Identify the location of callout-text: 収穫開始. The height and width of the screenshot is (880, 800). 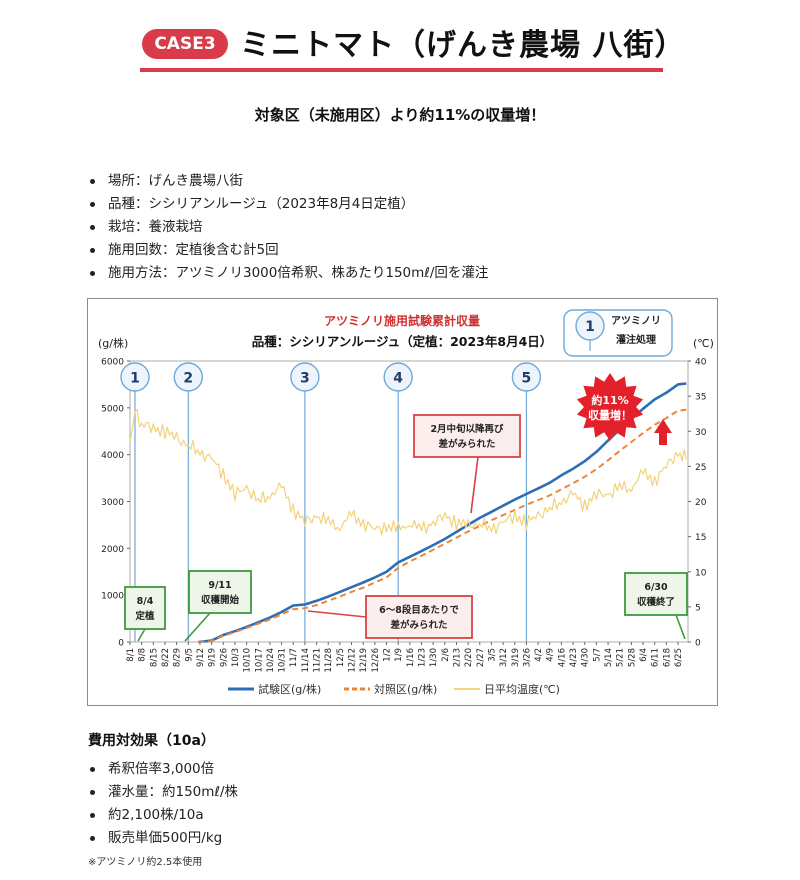
(220, 600).